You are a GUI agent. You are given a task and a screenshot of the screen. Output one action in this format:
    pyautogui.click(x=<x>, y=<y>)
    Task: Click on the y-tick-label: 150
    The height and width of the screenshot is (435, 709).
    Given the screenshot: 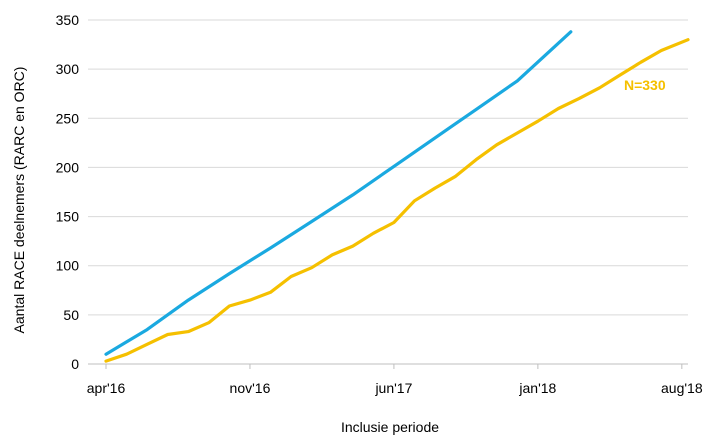 What is the action you would take?
    pyautogui.click(x=68, y=217)
    